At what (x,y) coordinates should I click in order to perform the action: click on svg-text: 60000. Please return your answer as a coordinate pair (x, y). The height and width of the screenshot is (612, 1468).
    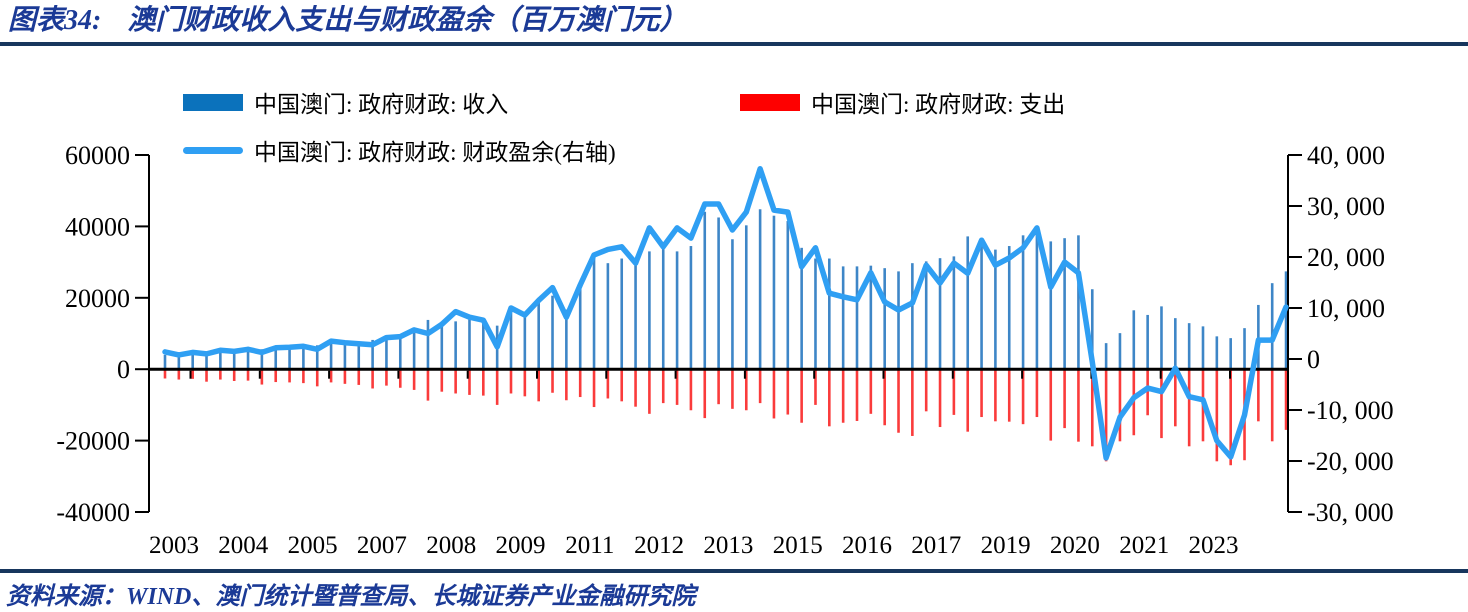
    Looking at the image, I should click on (97, 155).